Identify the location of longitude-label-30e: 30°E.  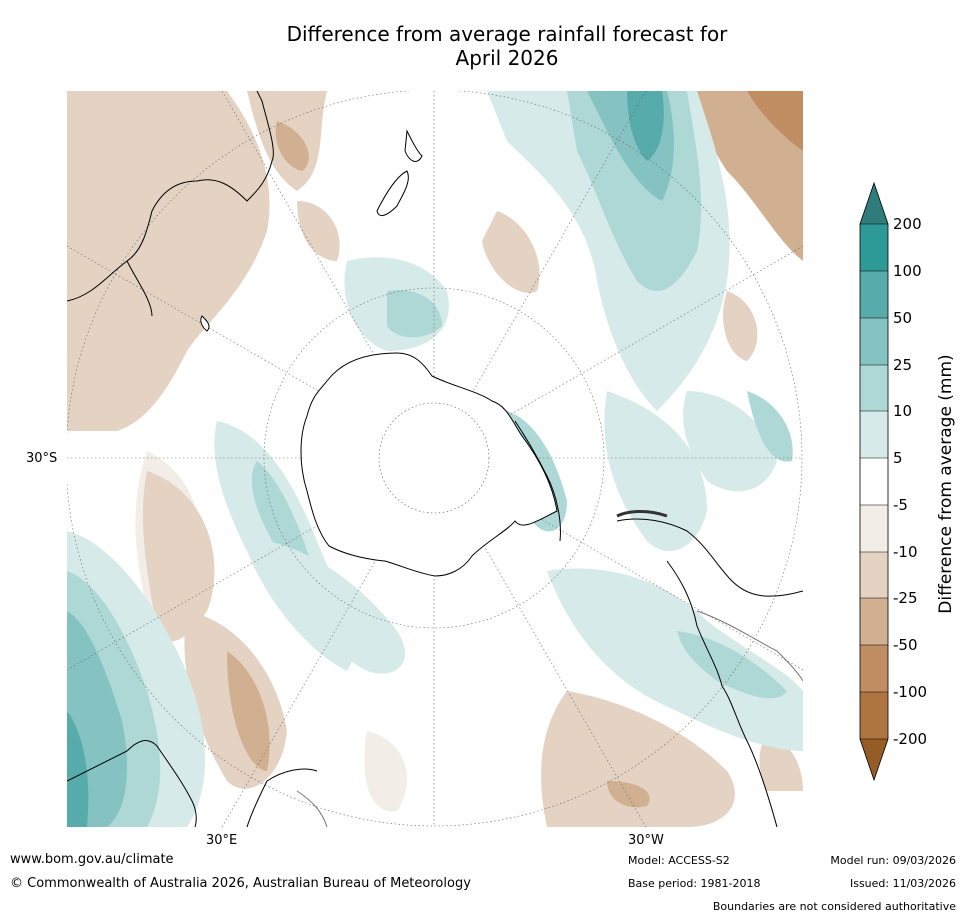
(222, 840).